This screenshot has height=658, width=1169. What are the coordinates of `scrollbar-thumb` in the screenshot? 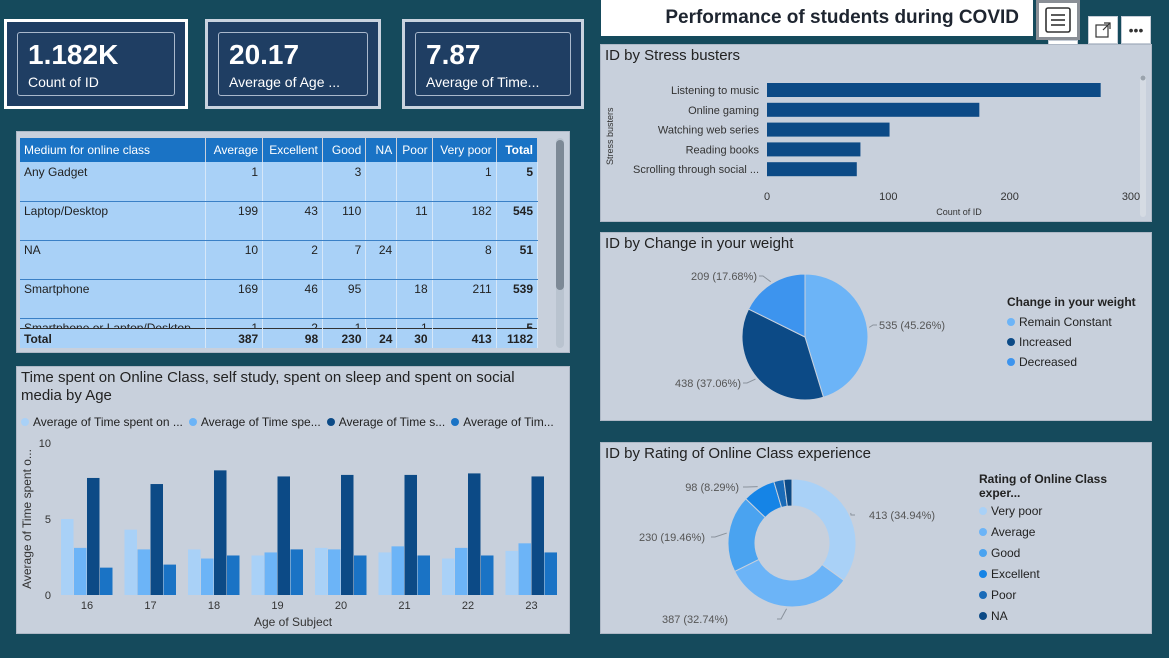 It's located at (560, 215).